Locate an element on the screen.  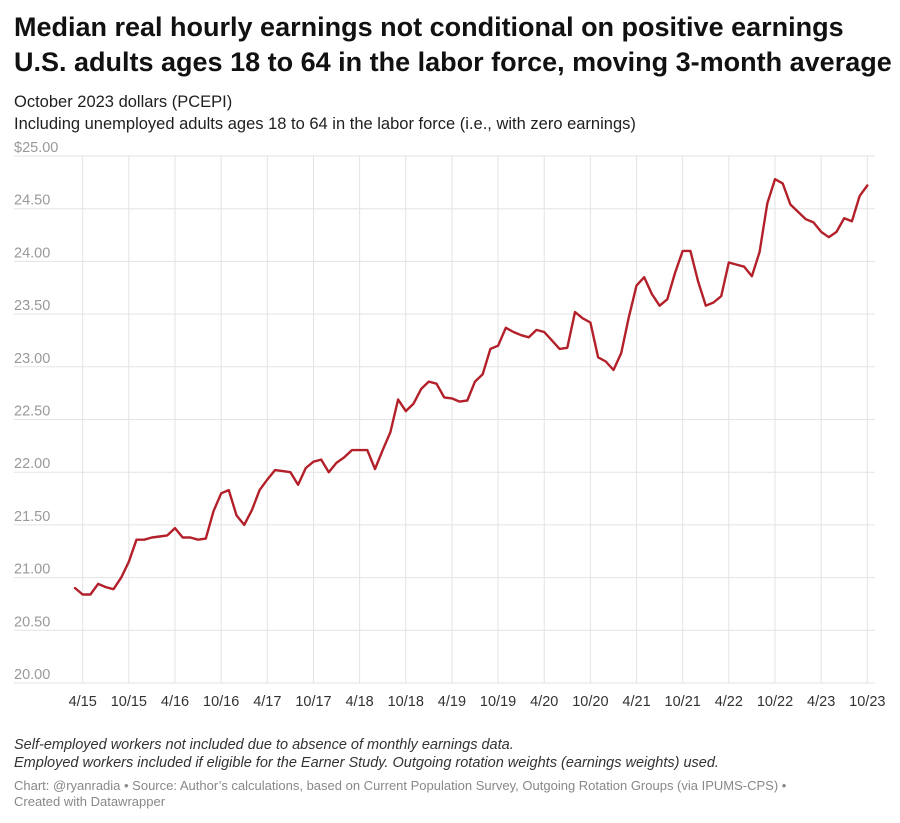
chart-subtitle-line: October 2023 dollars (PCEPI) is located at coordinates (123, 102).